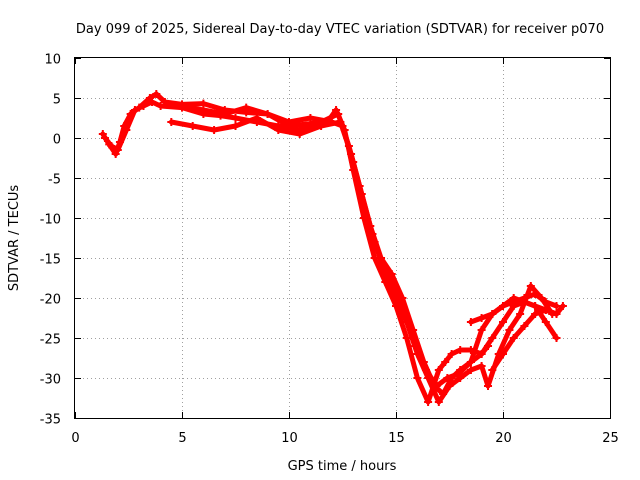  What do you see at coordinates (50, 220) in the screenshot?
I see `y-tick-label: -10` at bounding box center [50, 220].